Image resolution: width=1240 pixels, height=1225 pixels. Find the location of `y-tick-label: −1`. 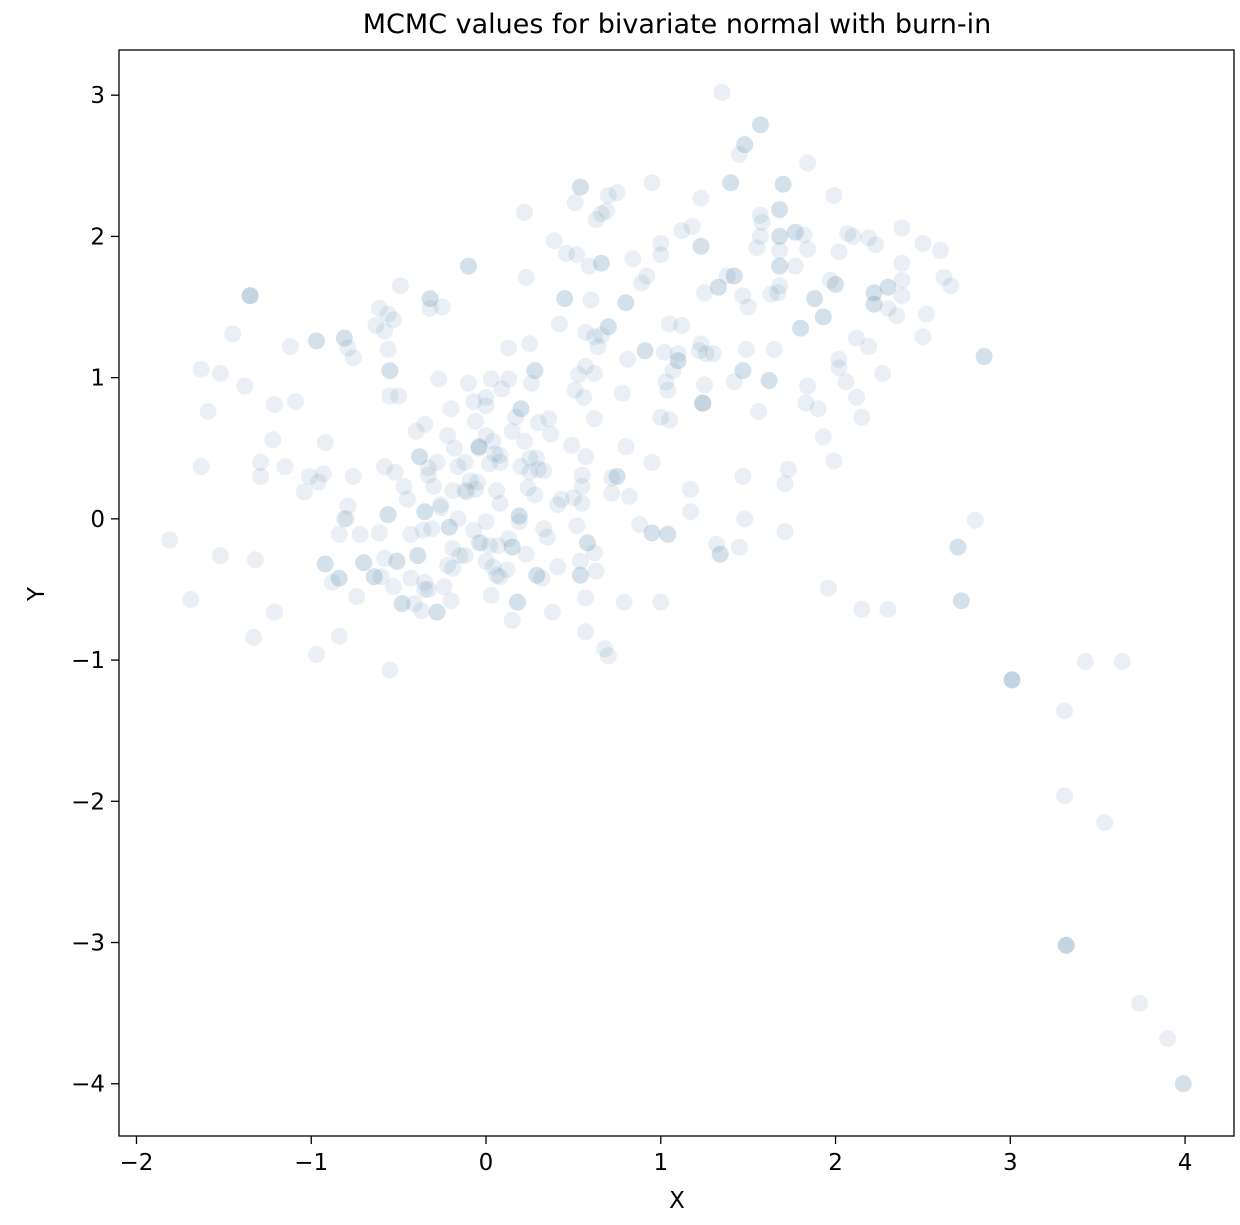

y-tick-label: −1 is located at coordinates (88, 661).